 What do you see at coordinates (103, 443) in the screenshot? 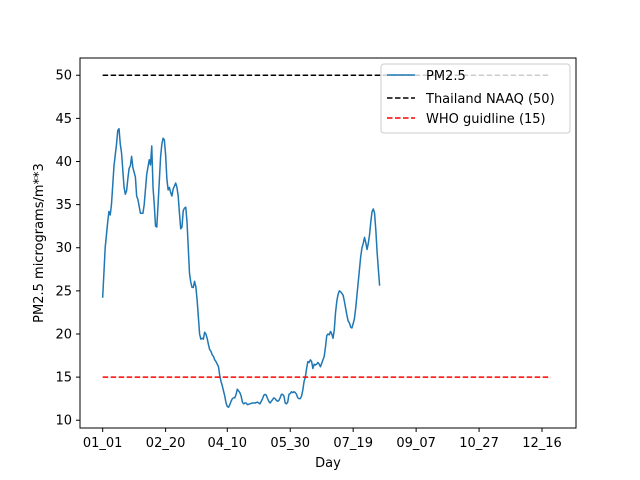
I see `x-tick-label-01_01: 01_01` at bounding box center [103, 443].